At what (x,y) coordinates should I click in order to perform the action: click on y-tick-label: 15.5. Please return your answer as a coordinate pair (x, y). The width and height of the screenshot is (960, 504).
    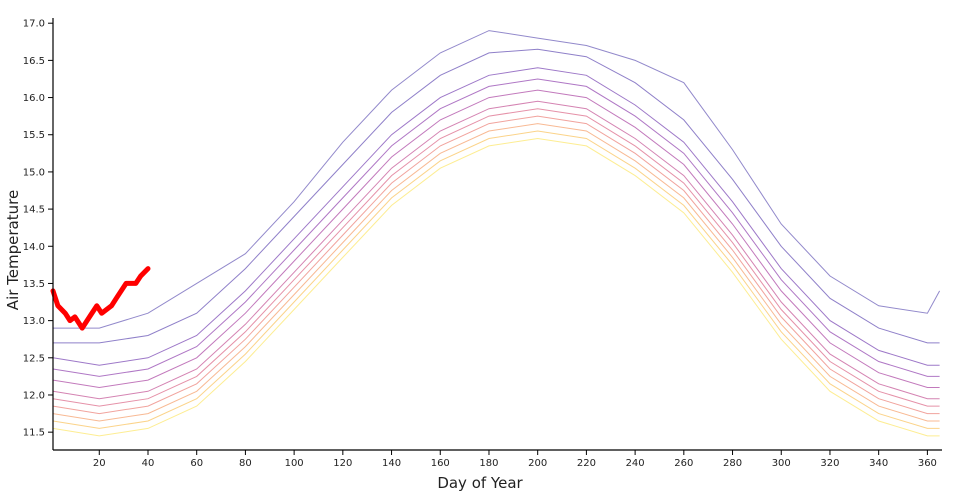
    Looking at the image, I should click on (34, 135).